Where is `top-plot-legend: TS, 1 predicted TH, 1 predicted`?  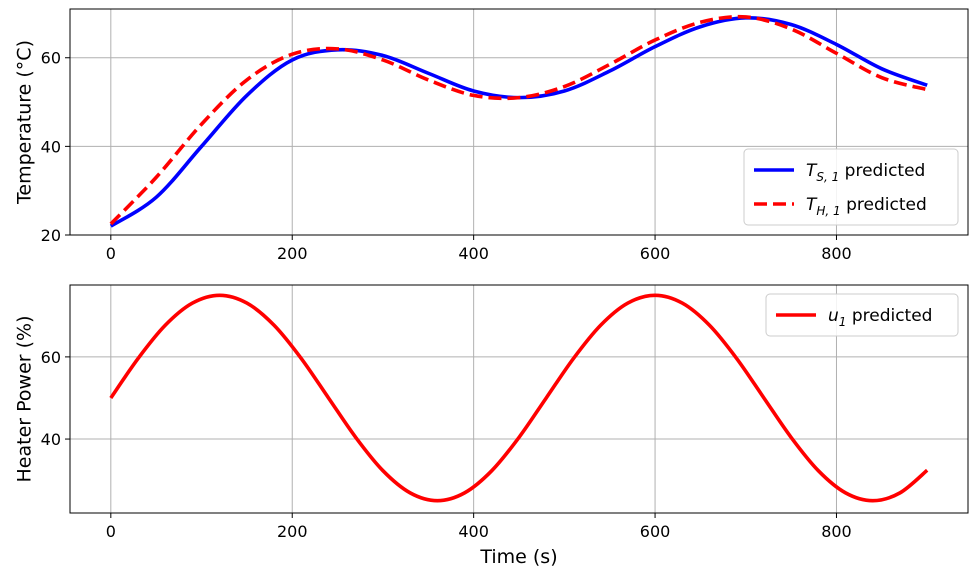 top-plot-legend: TS, 1 predicted TH, 1 predicted is located at coordinates (851, 187).